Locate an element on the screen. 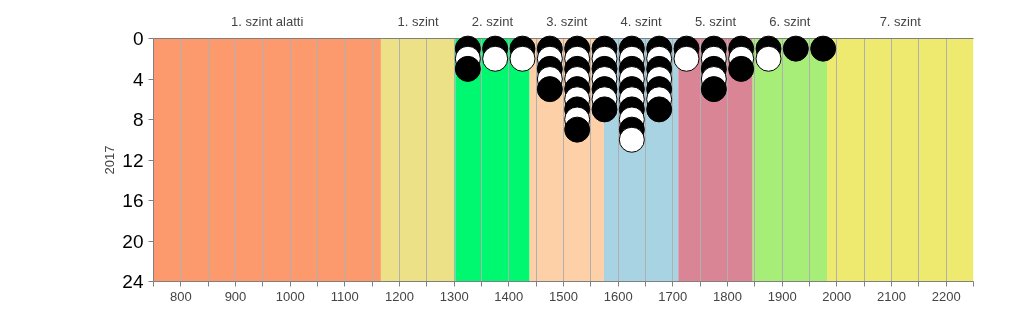 The width and height of the screenshot is (1024, 324). y-tick-label: 20 is located at coordinates (133, 241).